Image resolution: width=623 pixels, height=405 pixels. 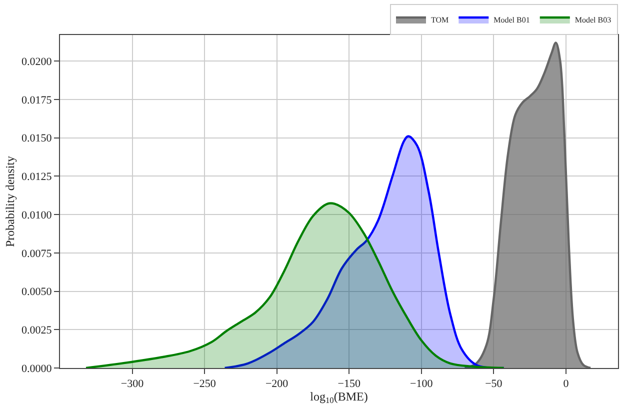 What do you see at coordinates (422, 384) in the screenshot?
I see `x-tick-label: −100` at bounding box center [422, 384].